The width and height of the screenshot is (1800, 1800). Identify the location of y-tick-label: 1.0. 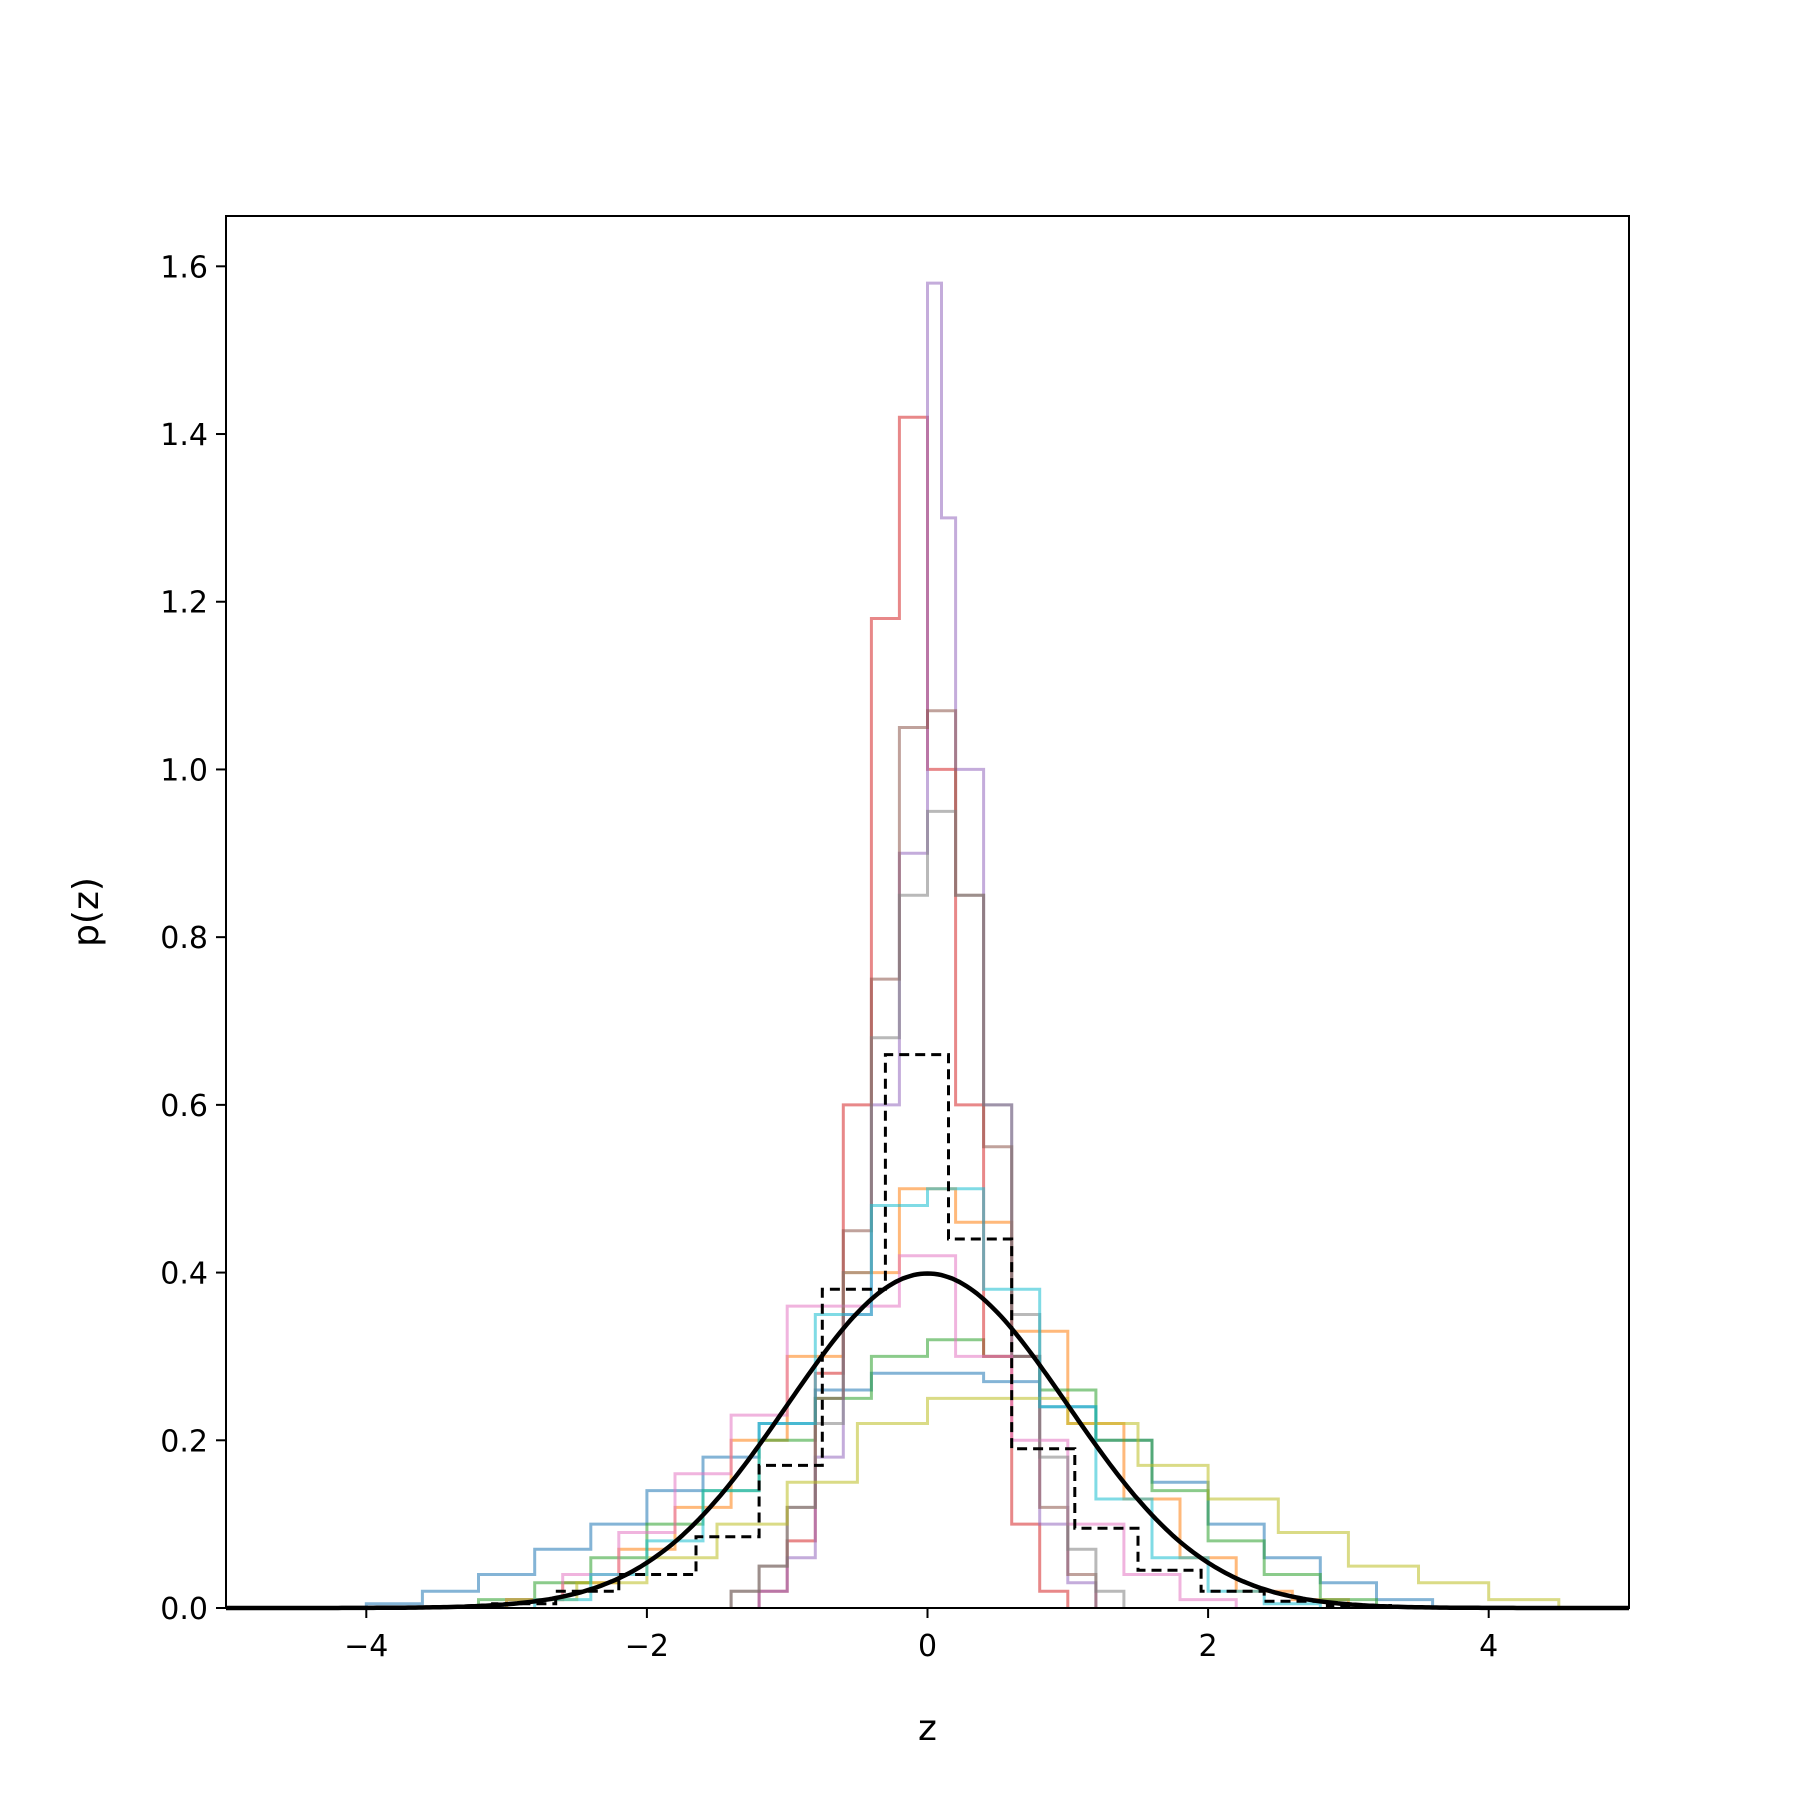
(184, 770).